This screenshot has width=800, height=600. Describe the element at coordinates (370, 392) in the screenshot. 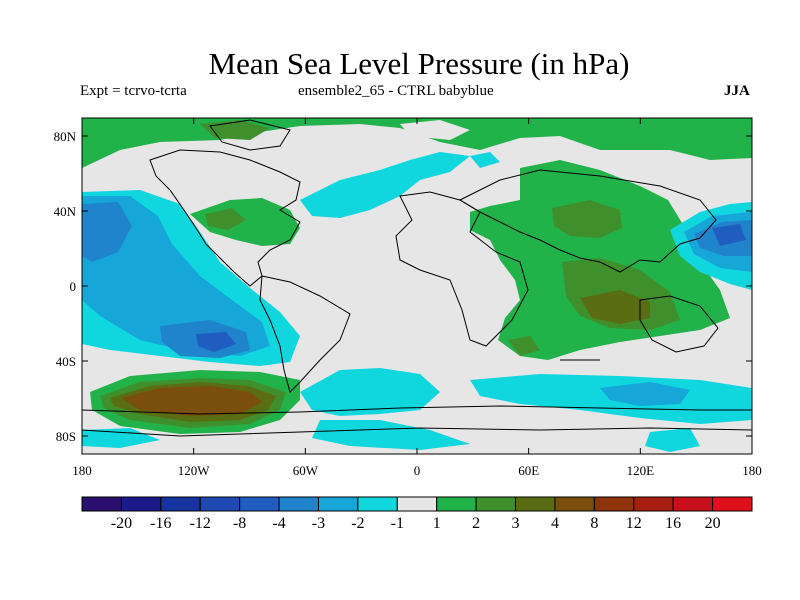

I see `south-atlantic-negative` at that location.